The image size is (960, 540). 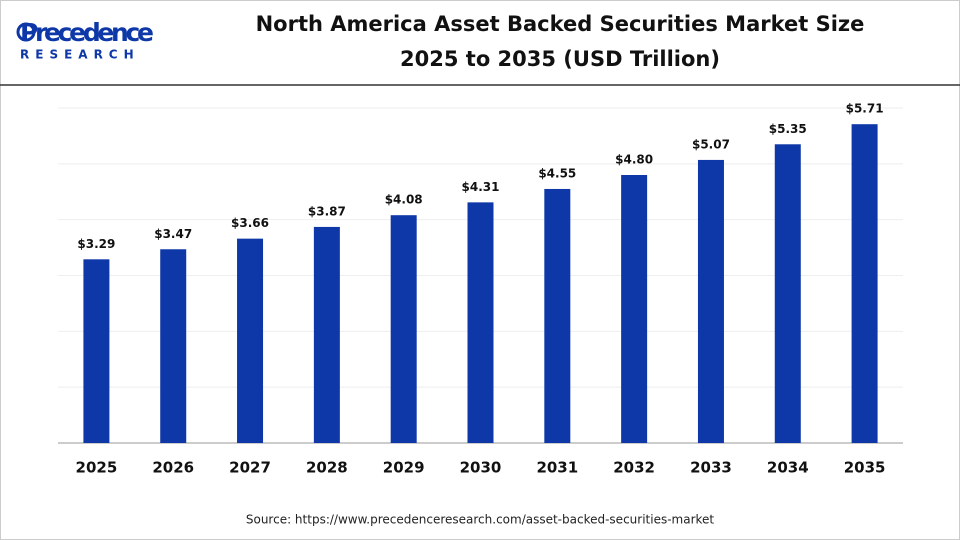 I want to click on value-label: $5.07, so click(x=711, y=144).